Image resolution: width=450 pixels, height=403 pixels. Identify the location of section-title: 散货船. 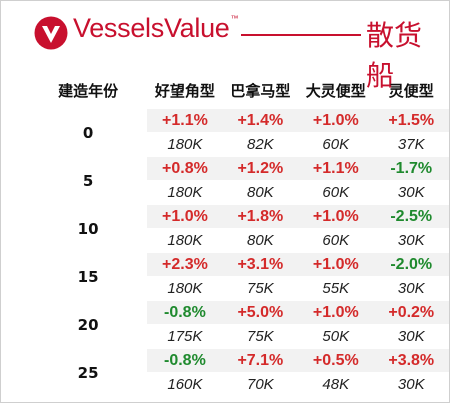
(394, 55).